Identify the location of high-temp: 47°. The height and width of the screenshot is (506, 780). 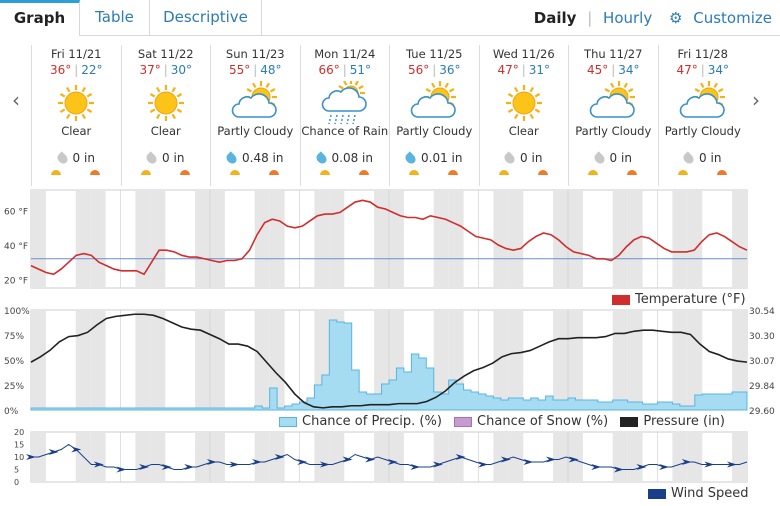
(508, 70).